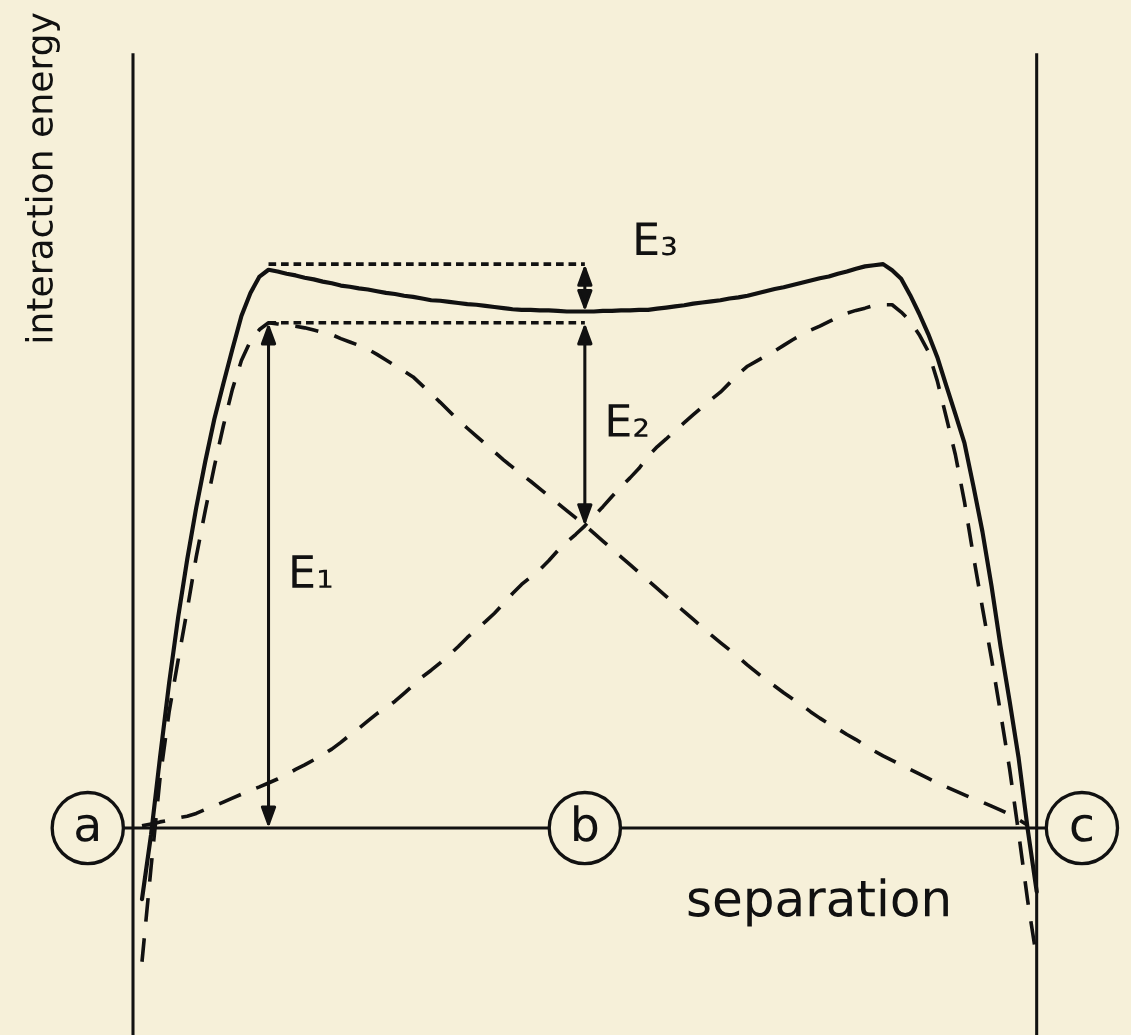 This screenshot has height=1035, width=1131. What do you see at coordinates (1081, 828) in the screenshot?
I see `x-tick-label: c` at bounding box center [1081, 828].